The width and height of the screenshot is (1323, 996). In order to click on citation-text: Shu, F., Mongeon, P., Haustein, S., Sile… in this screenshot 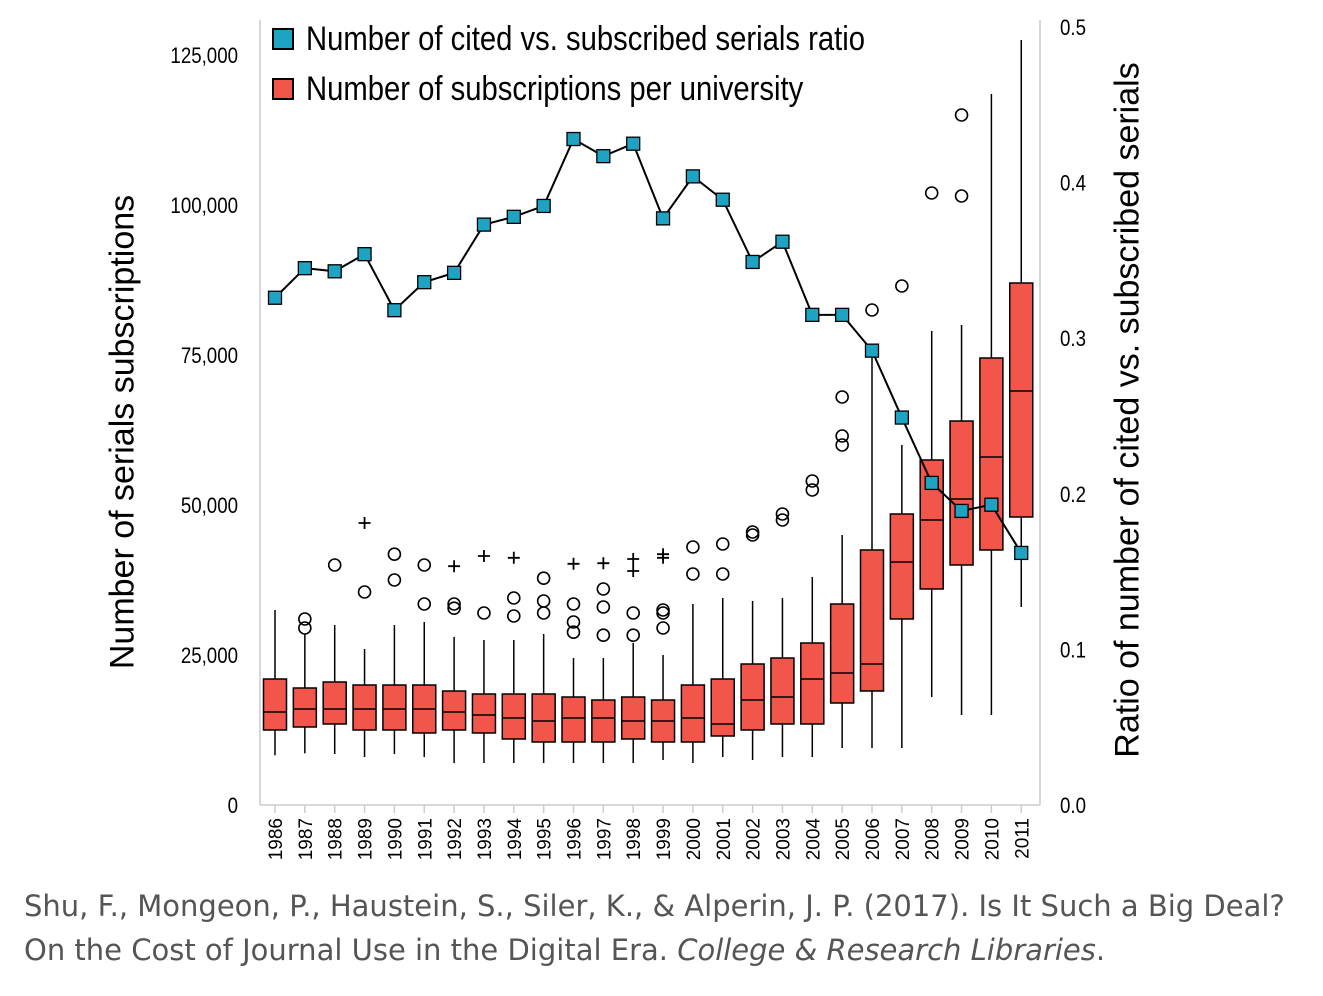, I will do `click(654, 928)`.